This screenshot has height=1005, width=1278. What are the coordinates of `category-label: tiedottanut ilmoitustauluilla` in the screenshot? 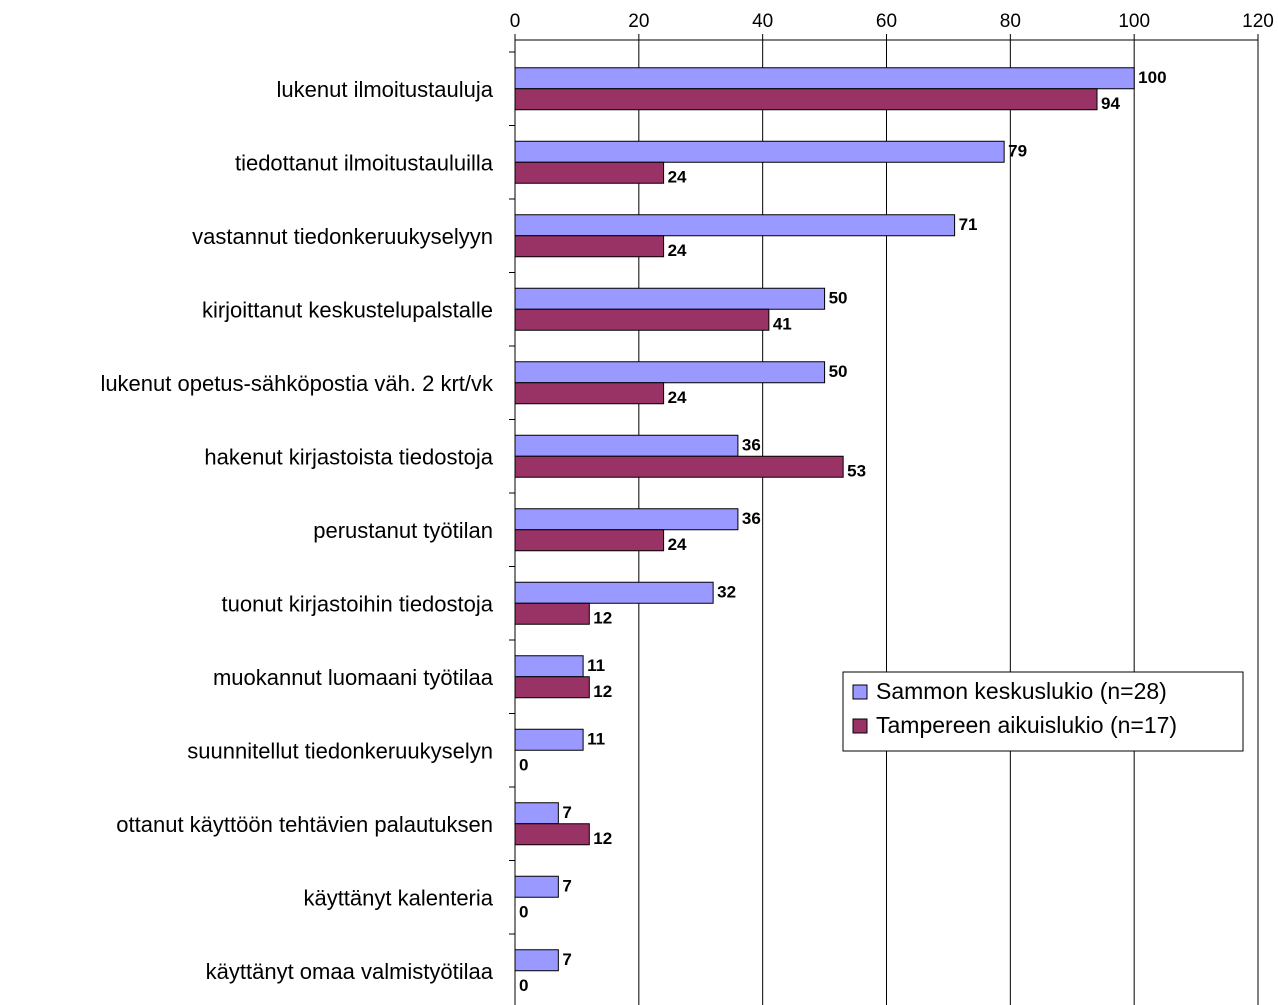 It's located at (364, 162).